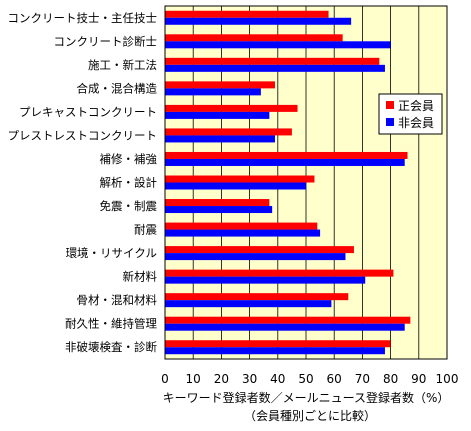 This screenshot has width=471, height=431. Describe the element at coordinates (117, 300) in the screenshot. I see `category-label: 骨材・混和材料` at that location.